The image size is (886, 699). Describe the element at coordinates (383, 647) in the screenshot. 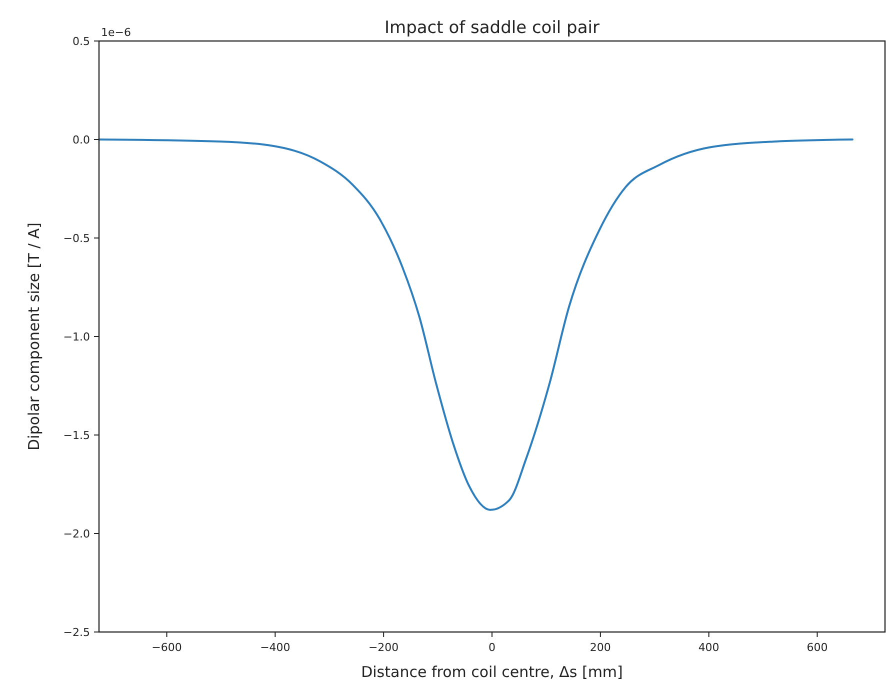

I see `x-tick-label: −200` at that location.